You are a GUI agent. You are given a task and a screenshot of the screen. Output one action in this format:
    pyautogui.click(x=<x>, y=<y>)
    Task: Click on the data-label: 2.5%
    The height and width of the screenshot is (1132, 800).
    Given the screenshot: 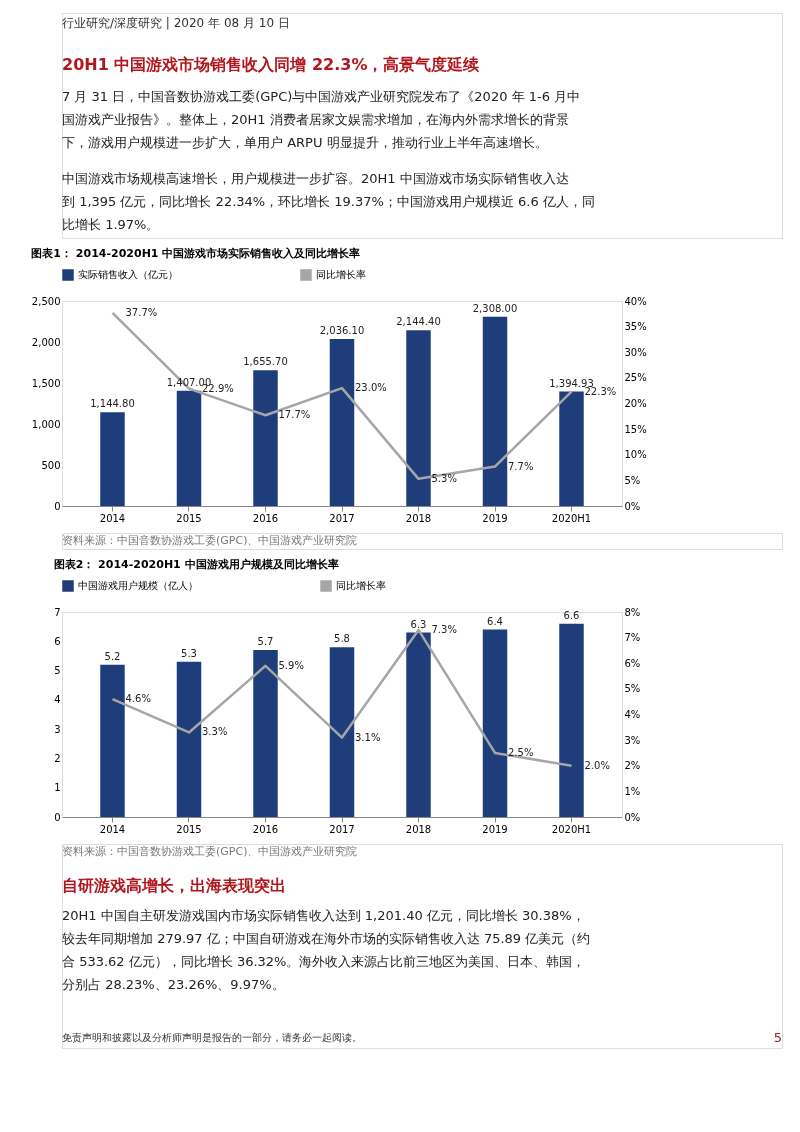 What is the action you would take?
    pyautogui.click(x=521, y=752)
    